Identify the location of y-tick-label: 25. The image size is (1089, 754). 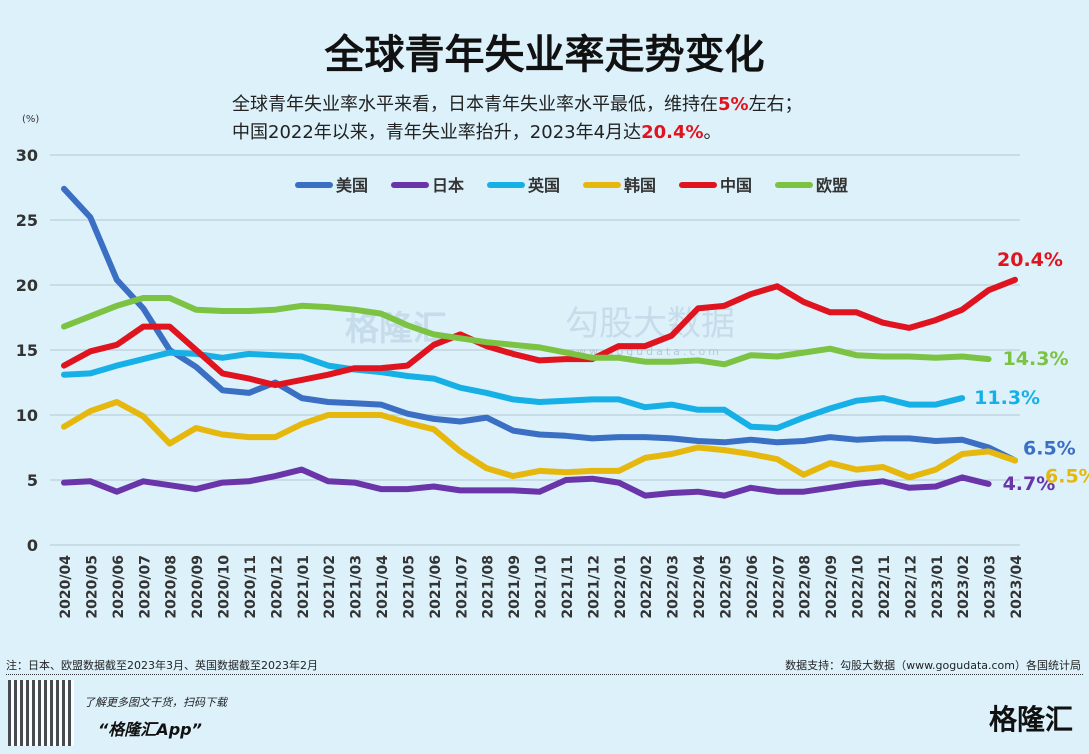
(27, 220).